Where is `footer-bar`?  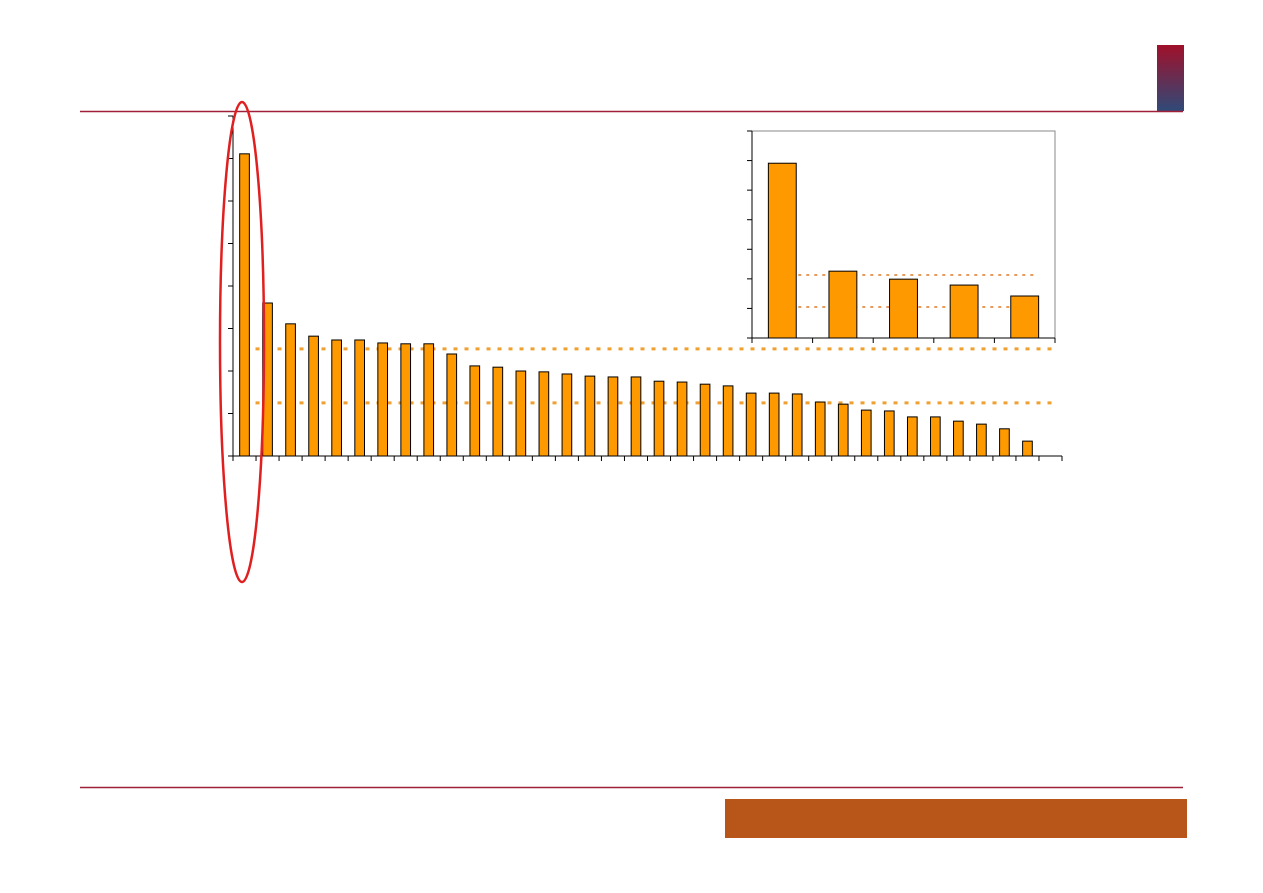 footer-bar is located at coordinates (956, 818).